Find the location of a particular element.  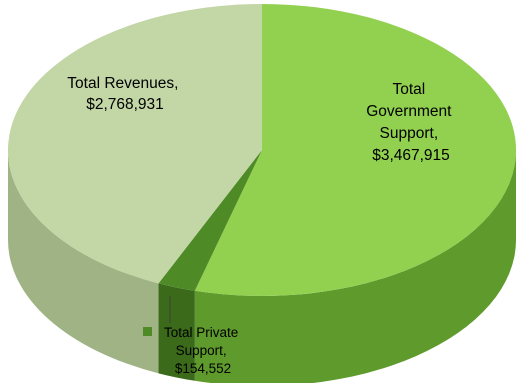

pie-slice-private-support is located at coordinates (210, 220).